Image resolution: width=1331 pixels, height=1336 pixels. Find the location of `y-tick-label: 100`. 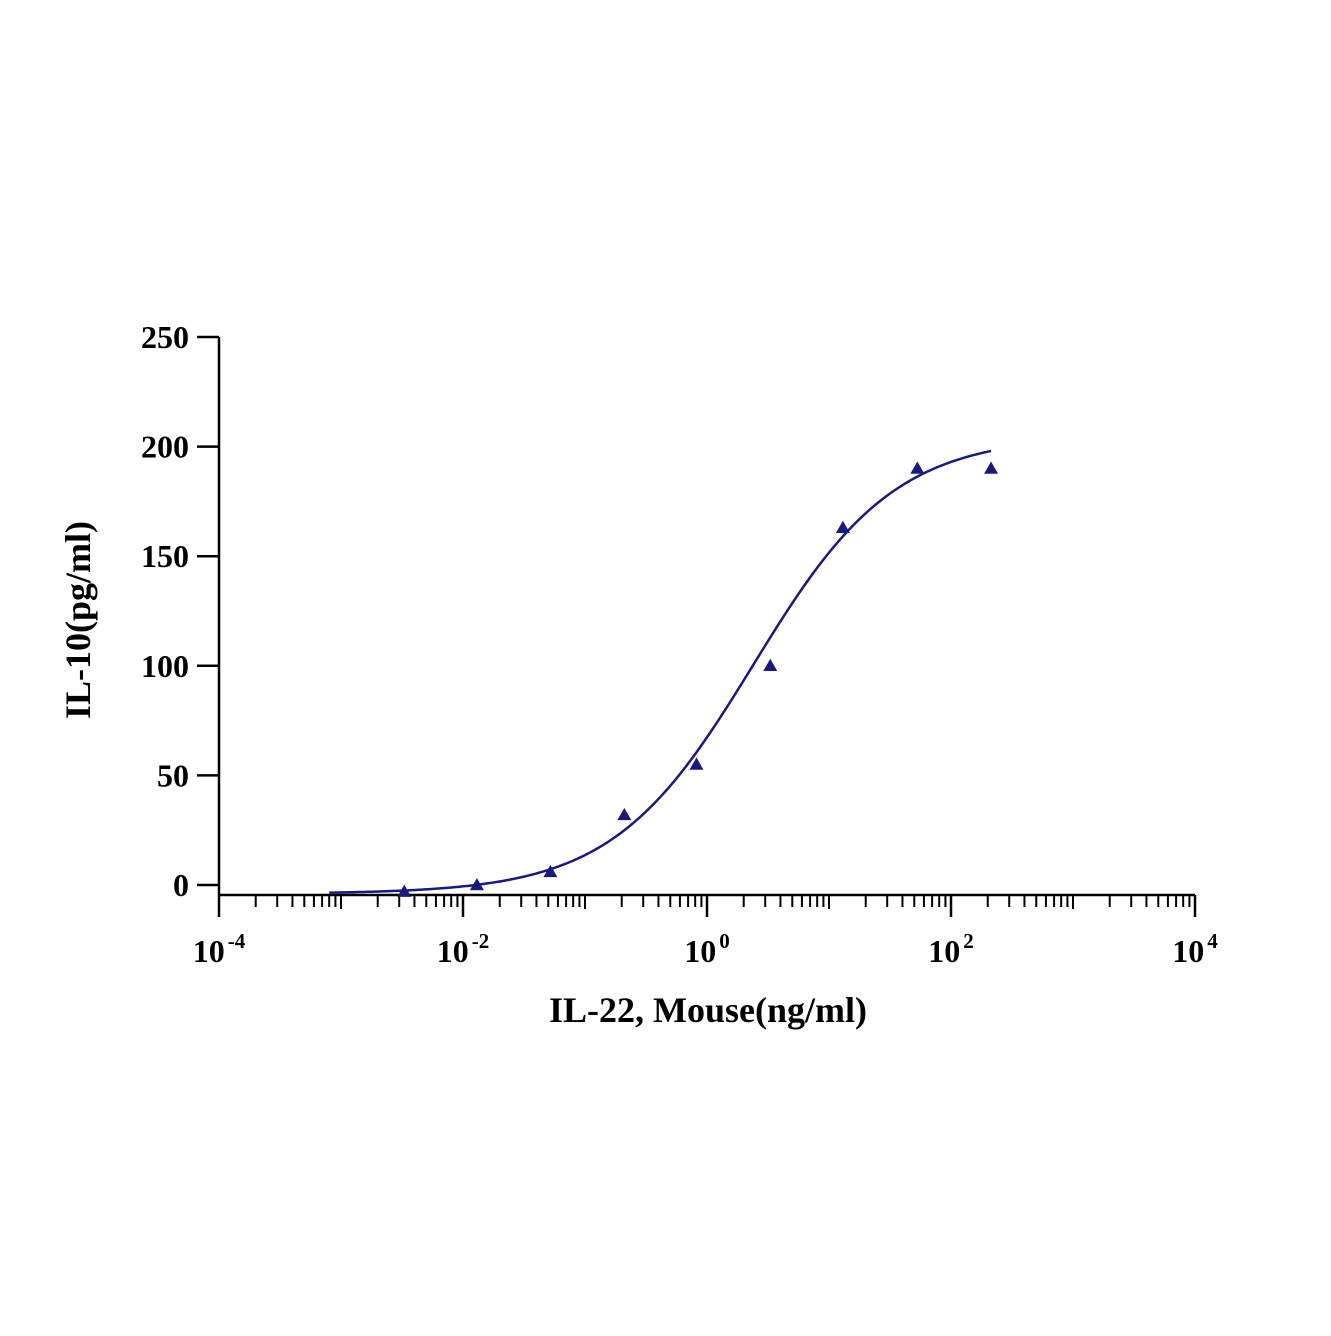

y-tick-label: 100 is located at coordinates (165, 666).